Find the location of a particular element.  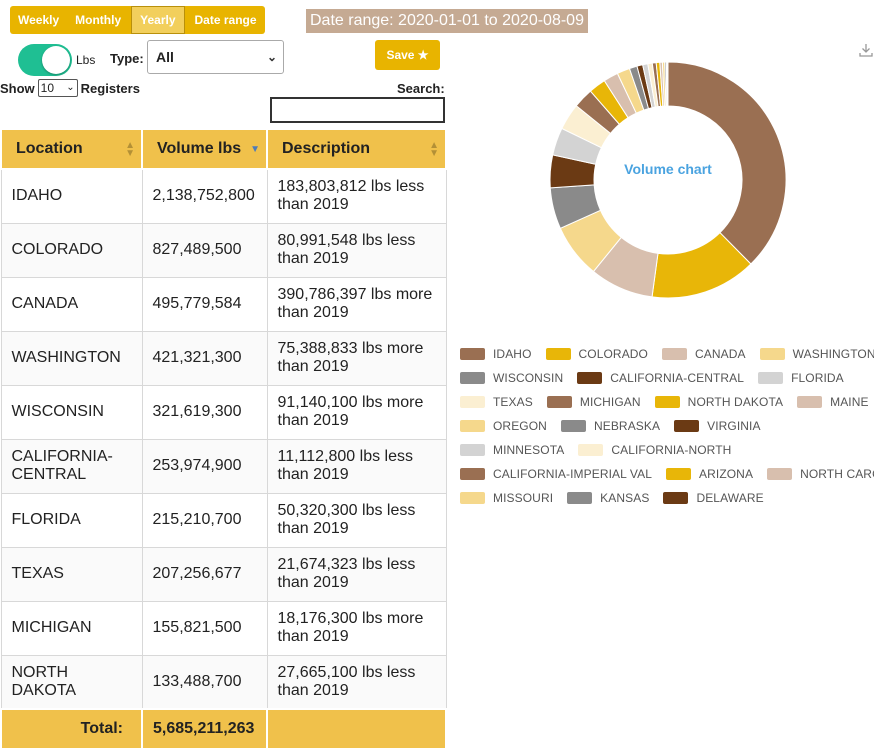

download-icon is located at coordinates (866, 50).